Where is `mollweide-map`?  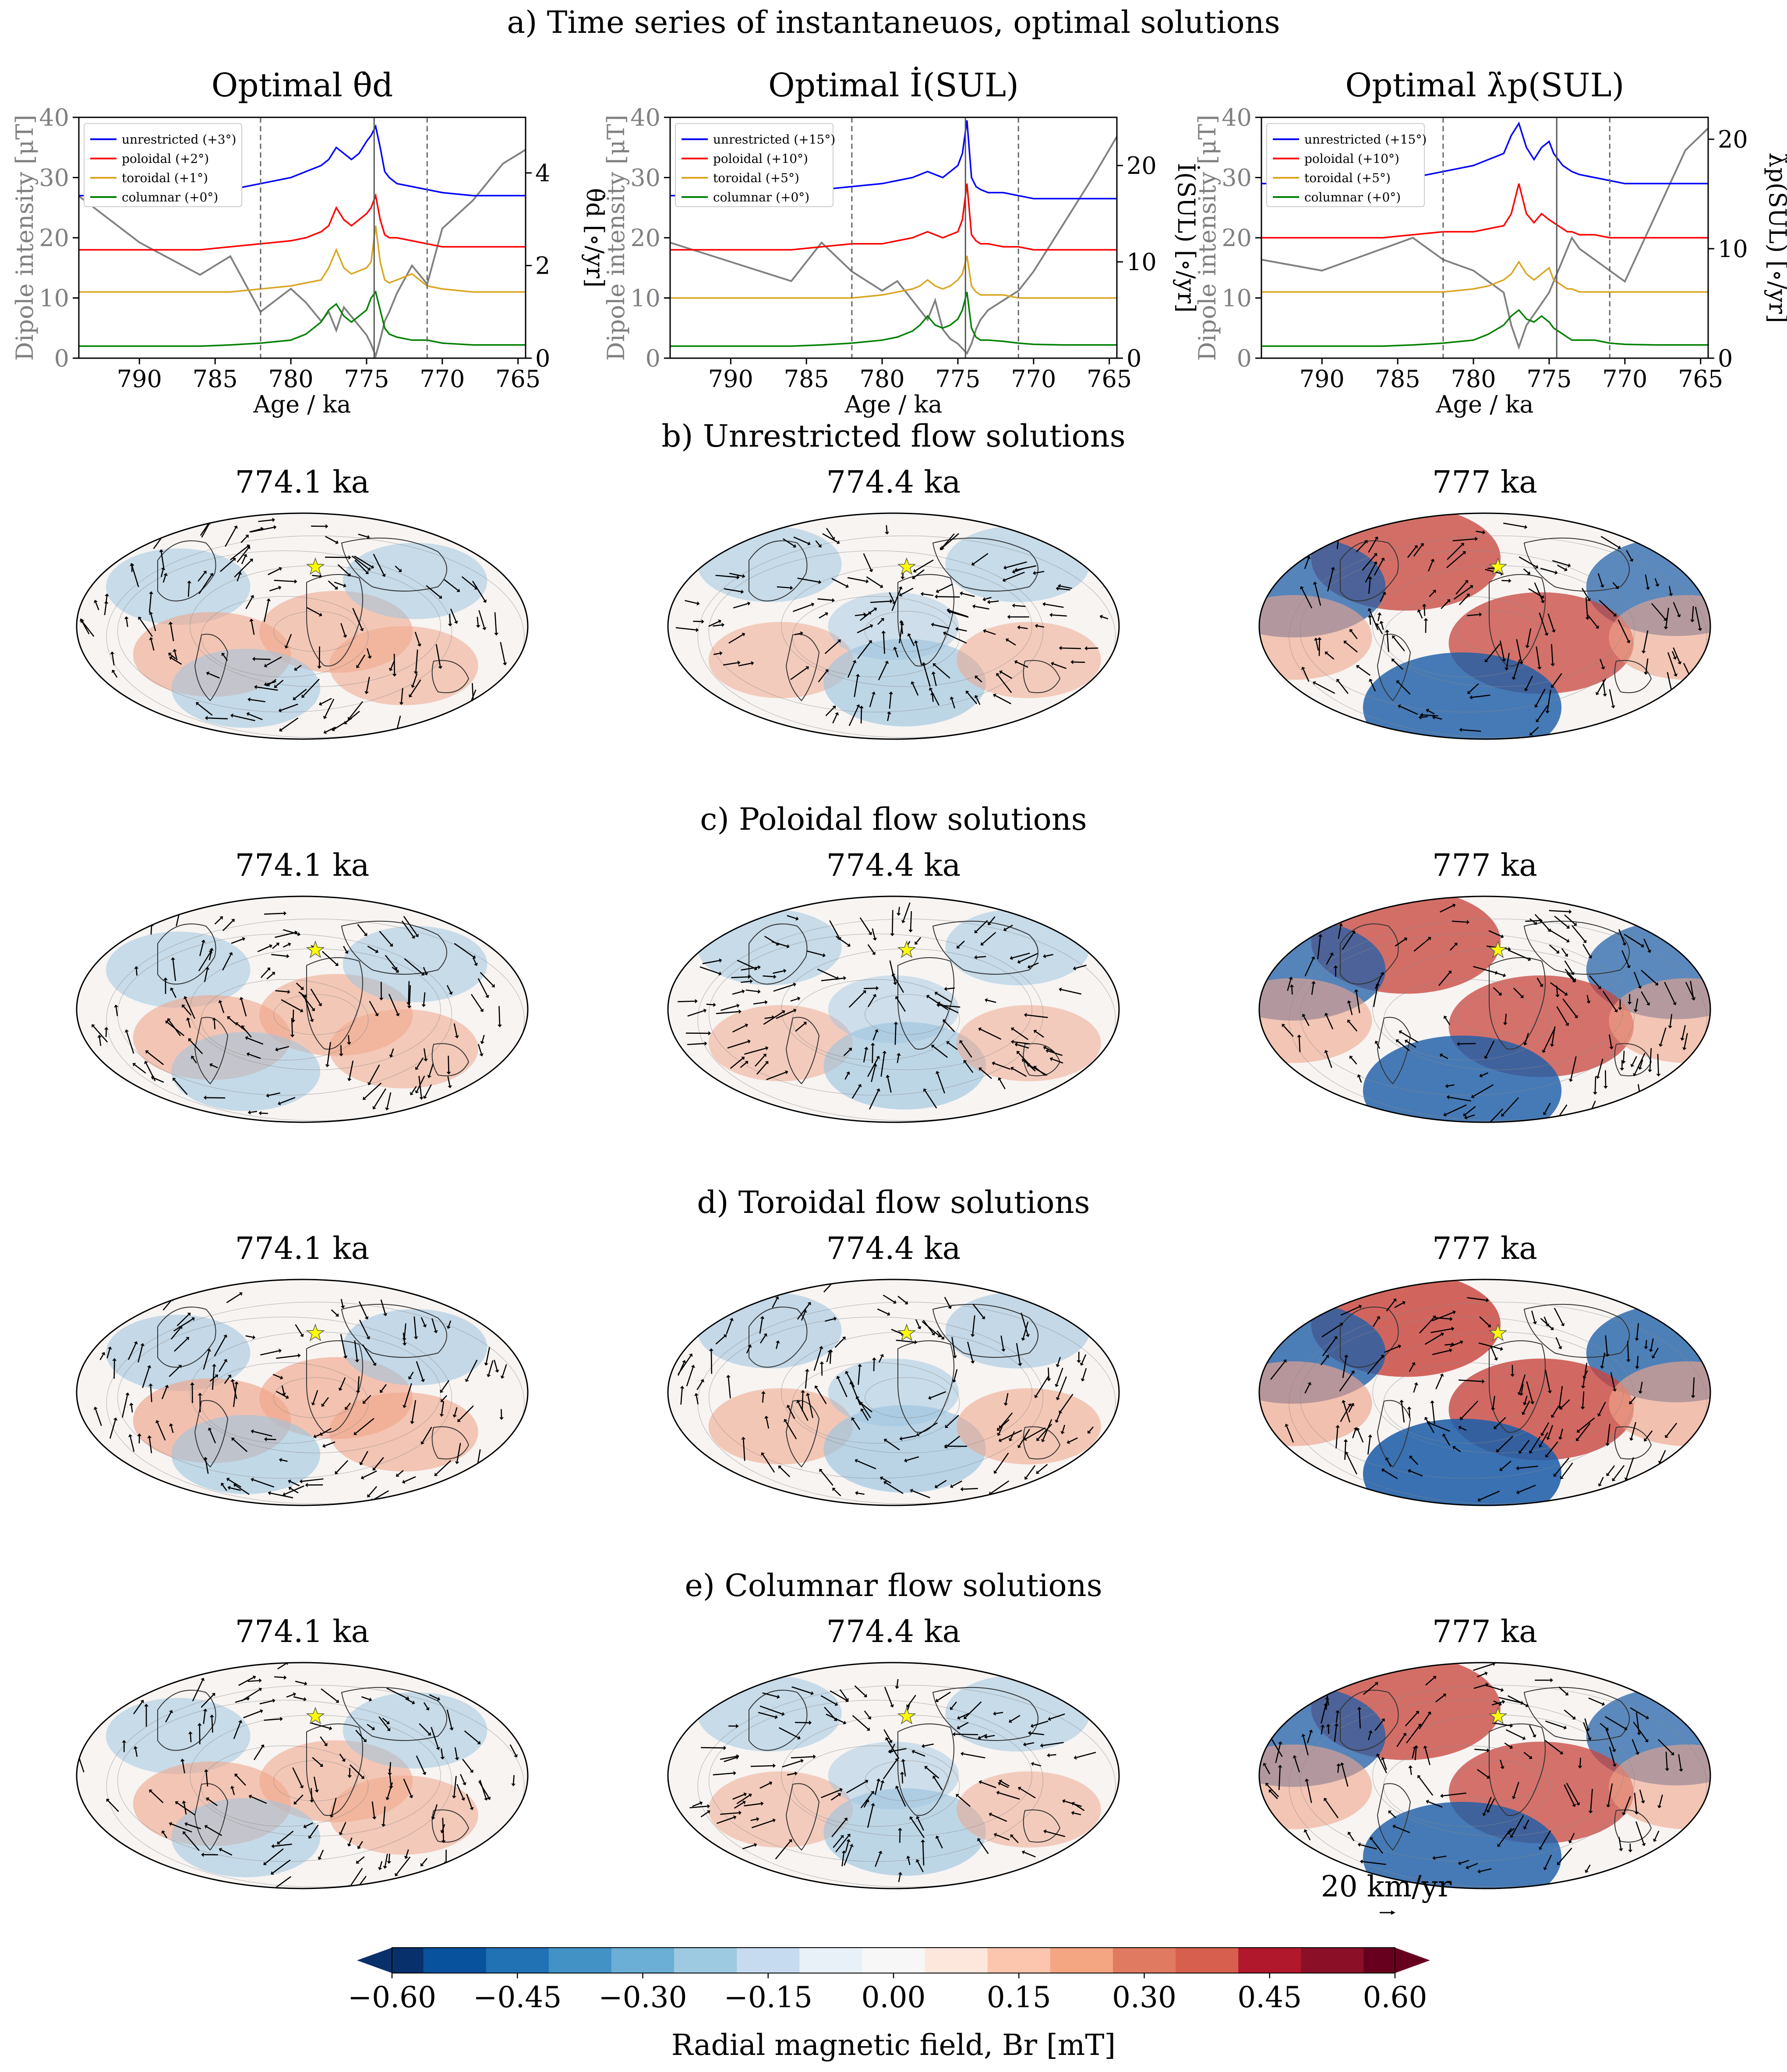
mollweide-map is located at coordinates (1484, 626).